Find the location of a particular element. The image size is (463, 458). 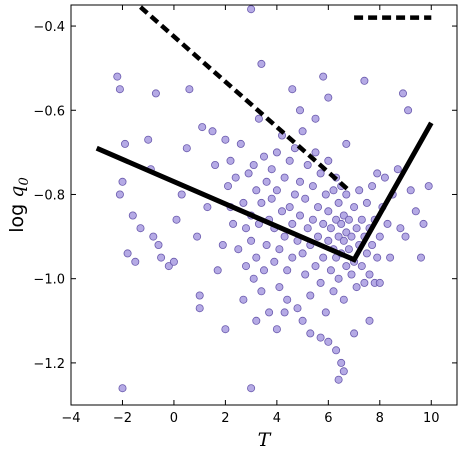

y-tick-label: −1.0 is located at coordinates (49, 280).